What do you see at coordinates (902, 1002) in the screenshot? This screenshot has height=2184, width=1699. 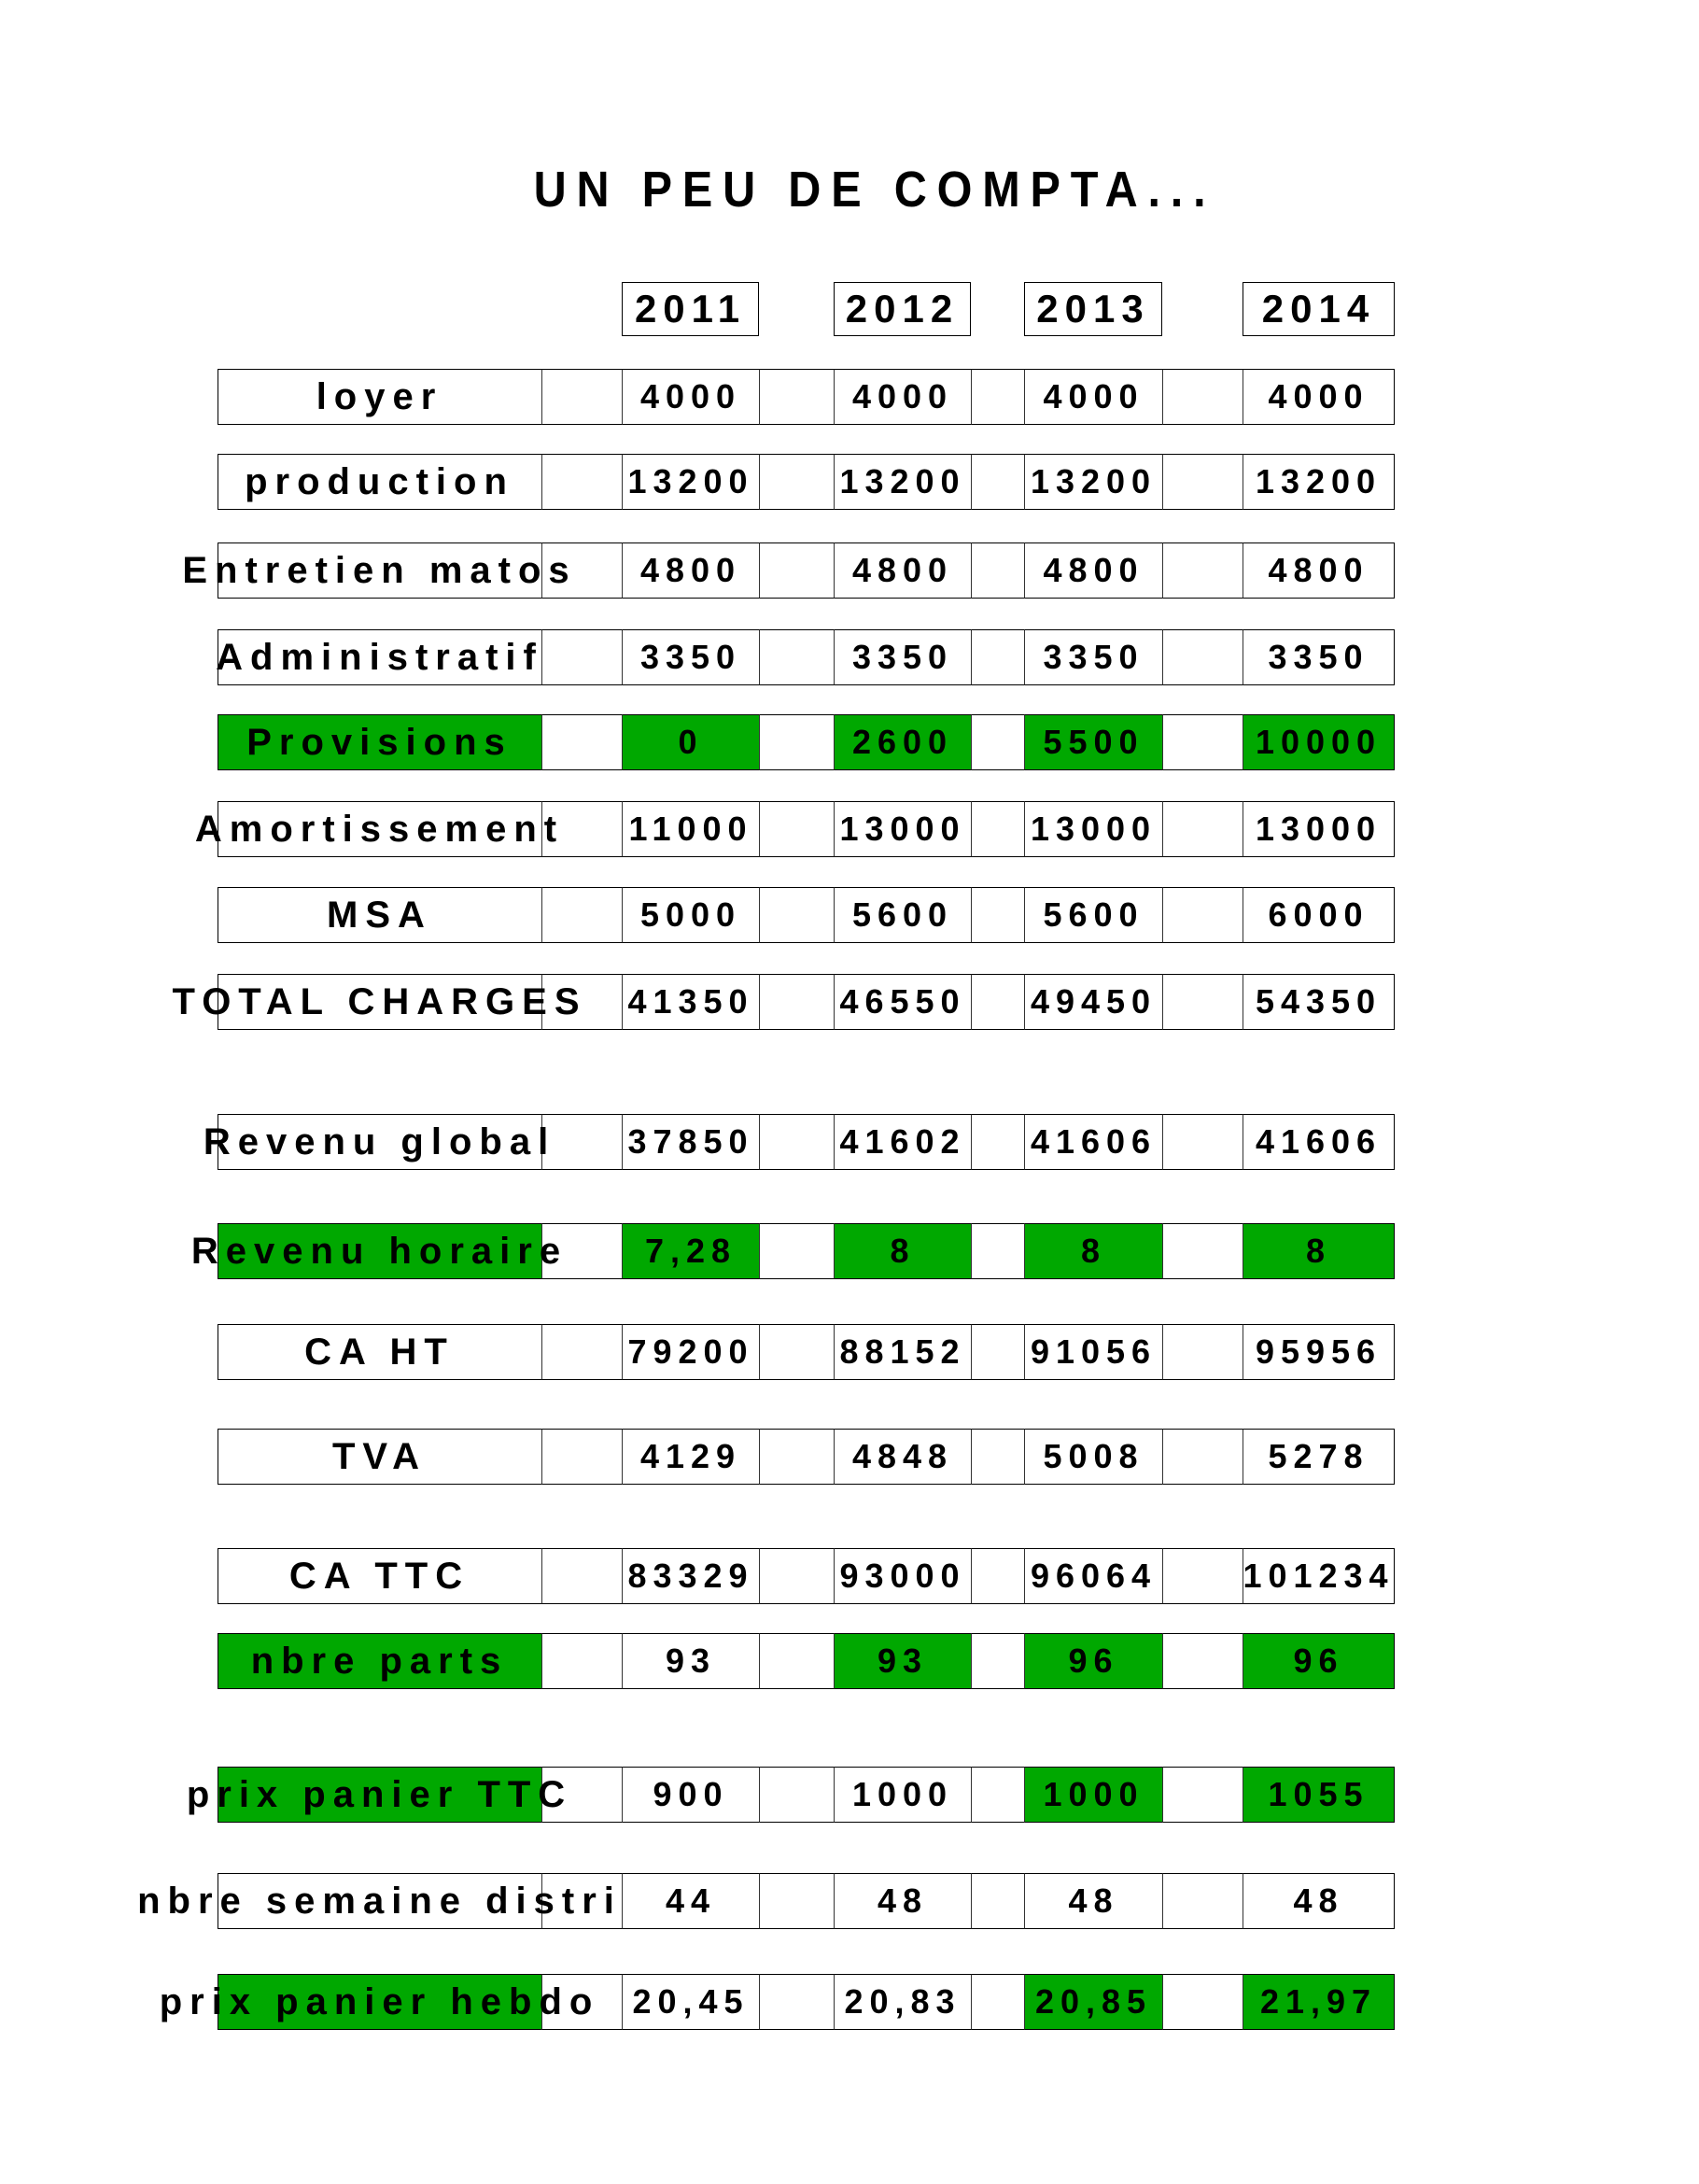 I see `value-cell-2012: 46550` at bounding box center [902, 1002].